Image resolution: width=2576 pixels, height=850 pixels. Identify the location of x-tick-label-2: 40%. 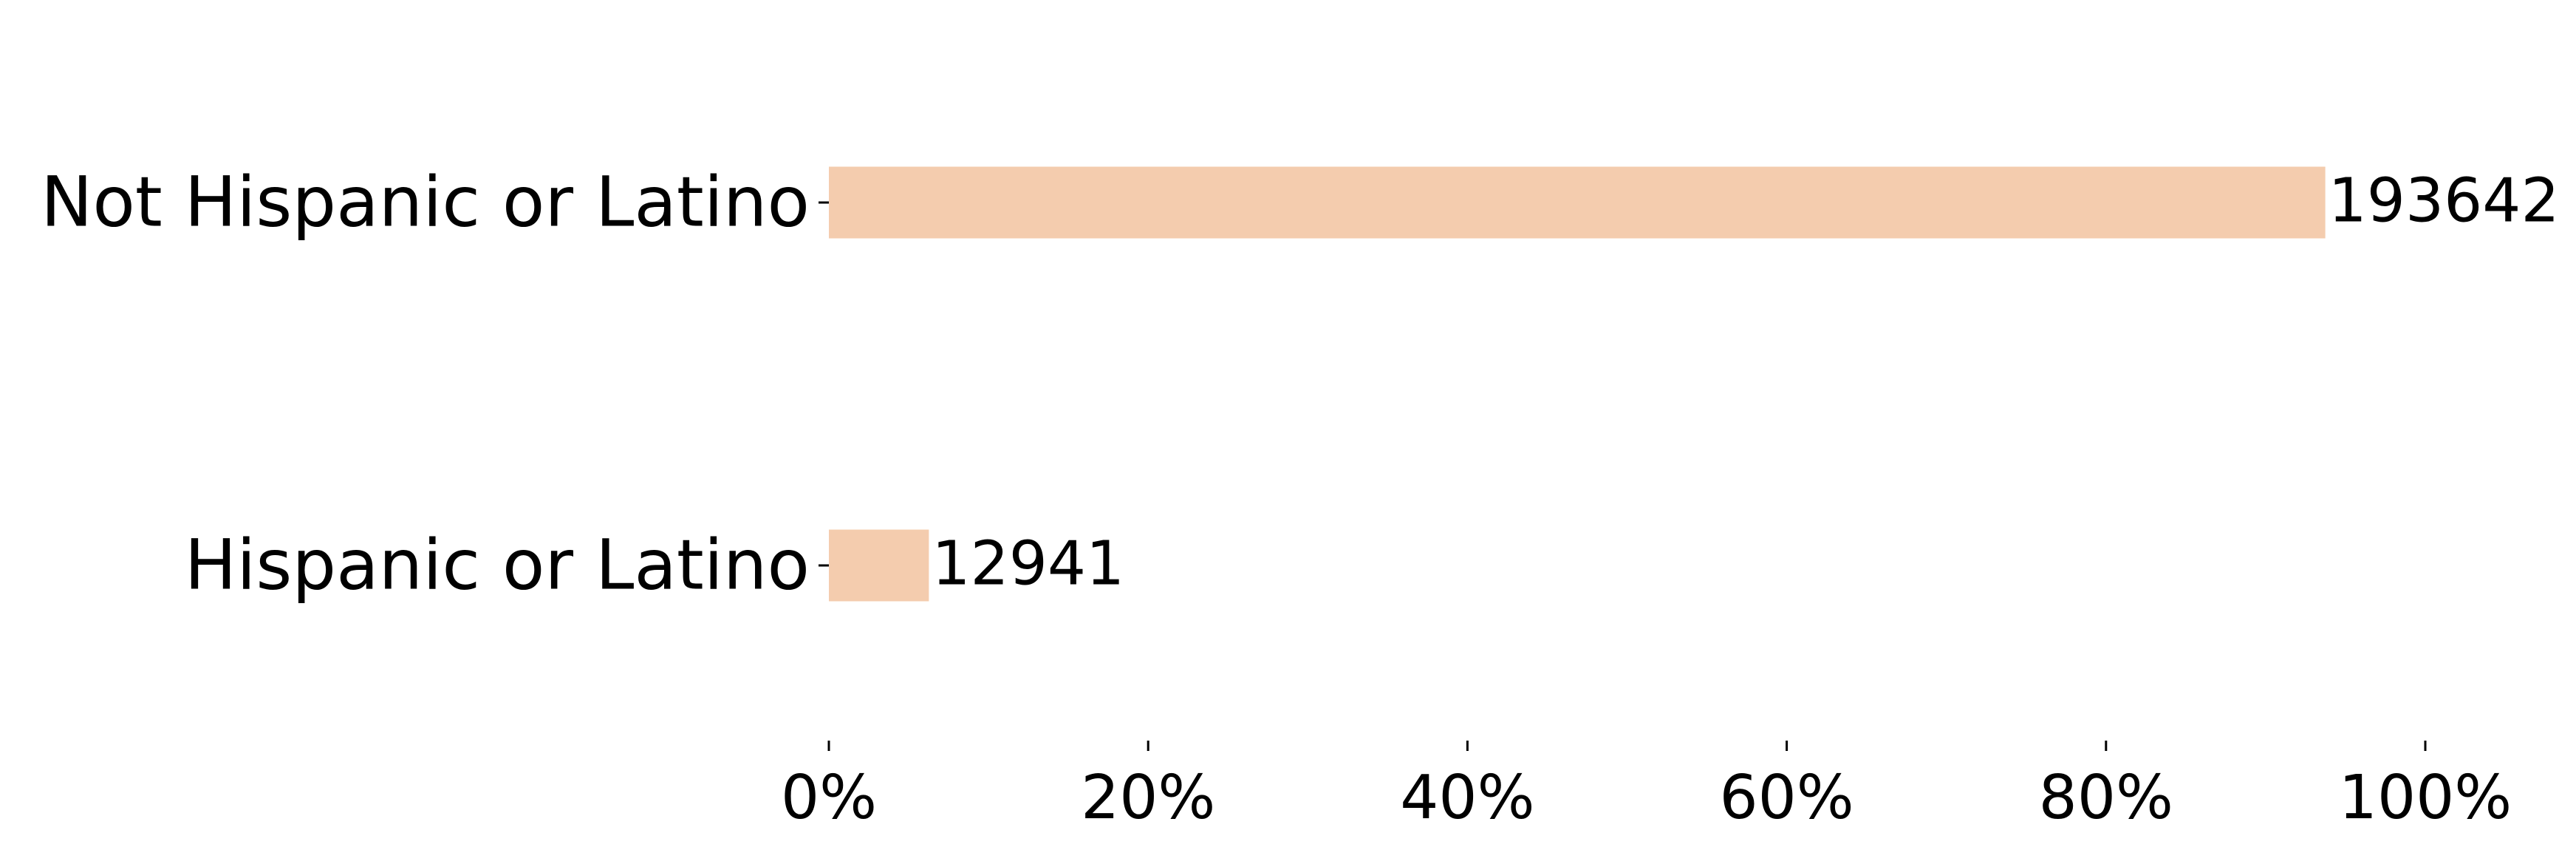
(1467, 798).